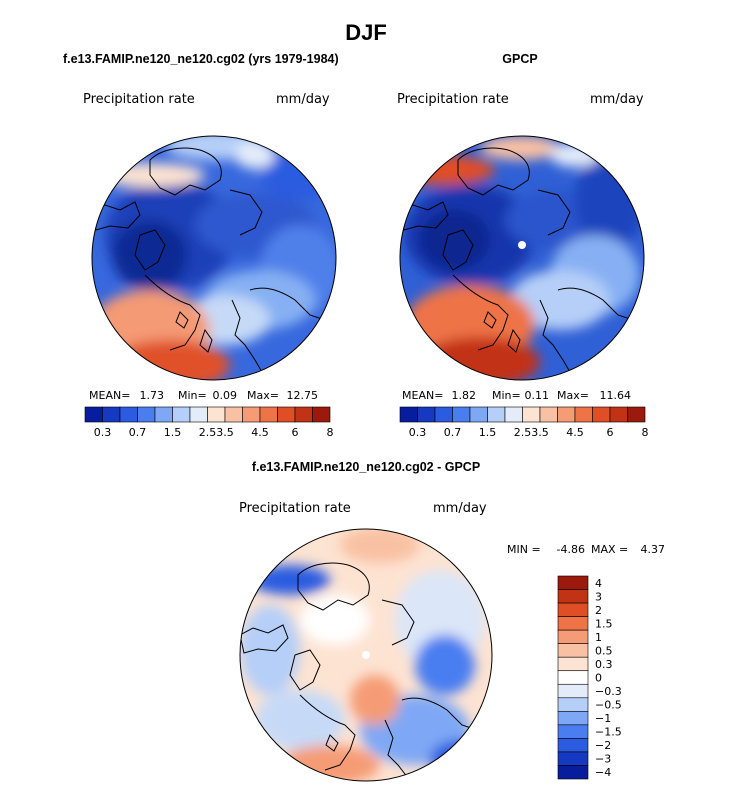  I want to click on main-title: DJF, so click(366, 32).